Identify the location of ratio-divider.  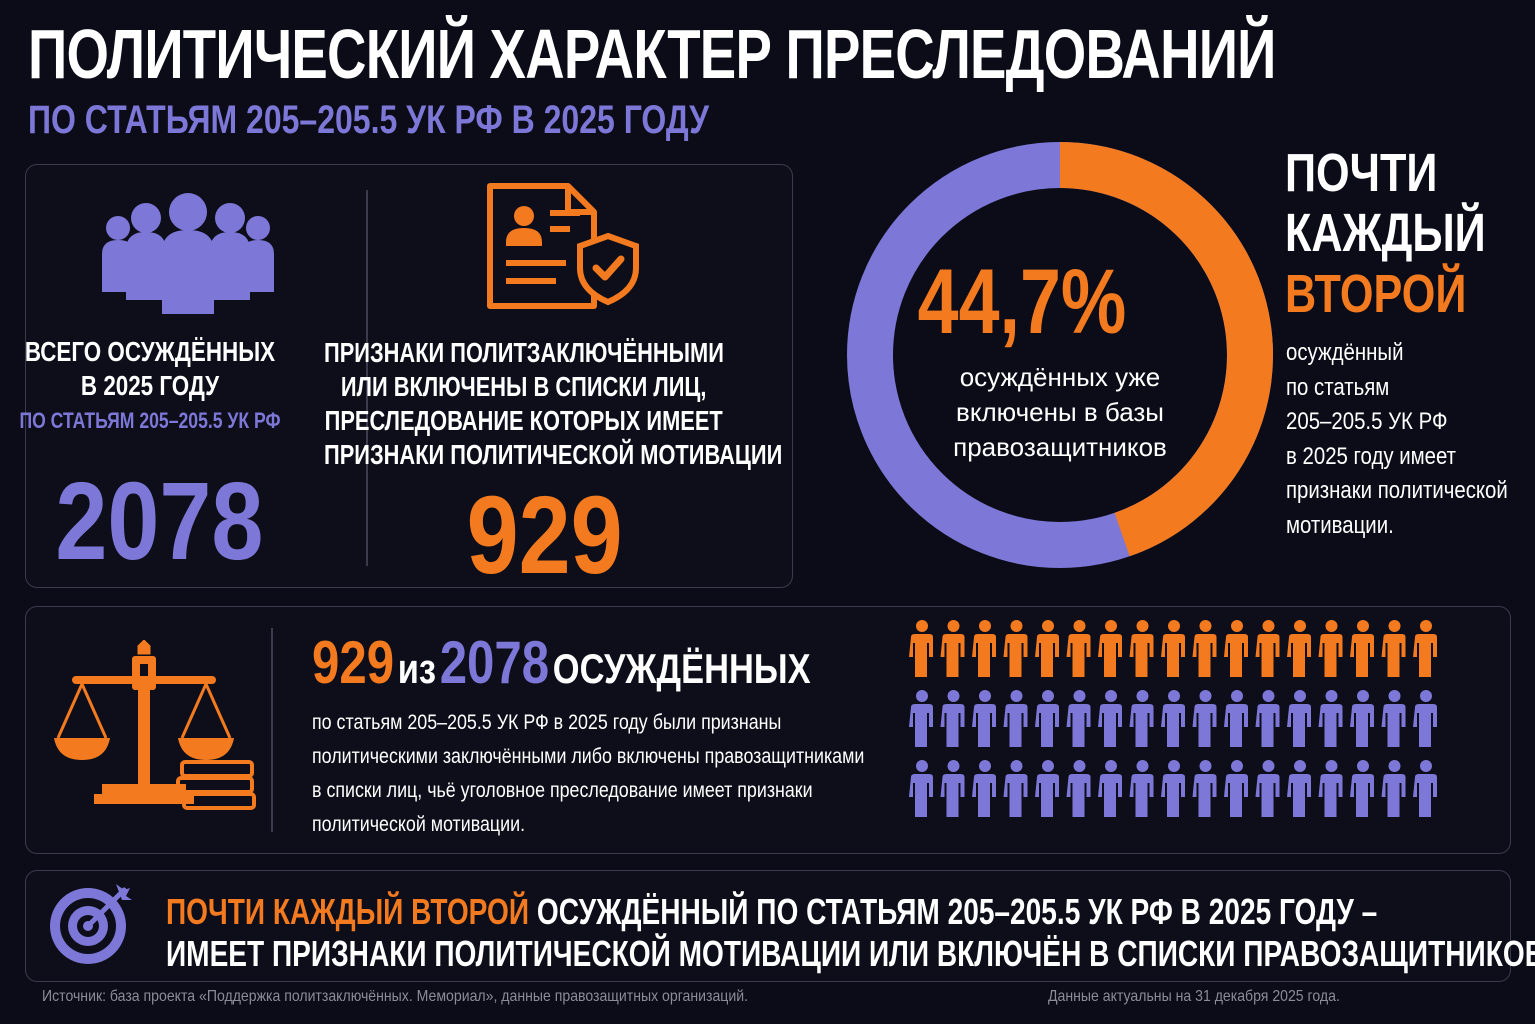
(272, 730).